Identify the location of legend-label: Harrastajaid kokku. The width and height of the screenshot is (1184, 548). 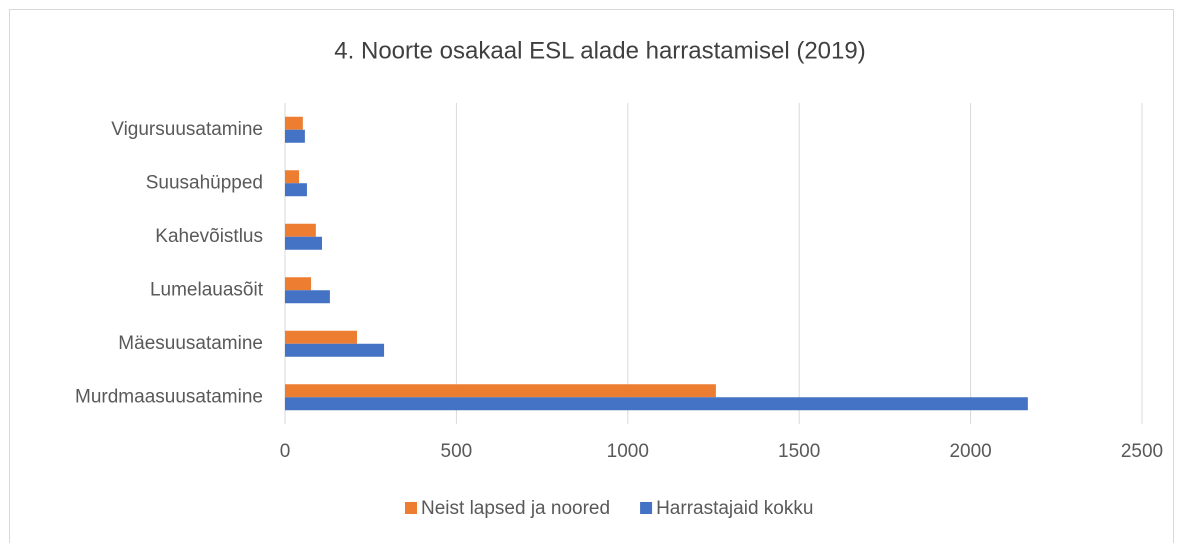
(734, 508).